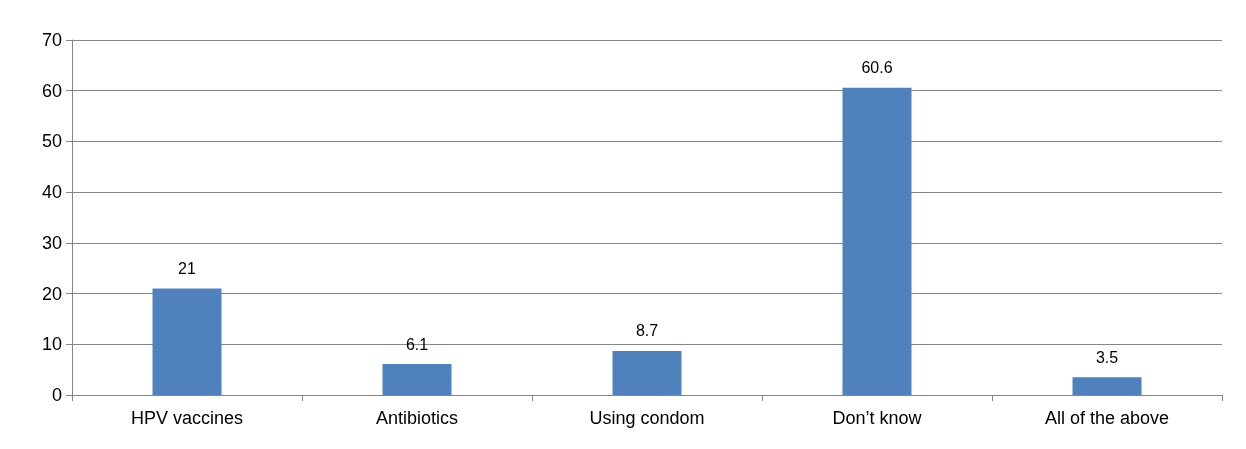 This screenshot has width=1246, height=449. Describe the element at coordinates (51, 293) in the screenshot. I see `y-tick-label: 20` at that location.